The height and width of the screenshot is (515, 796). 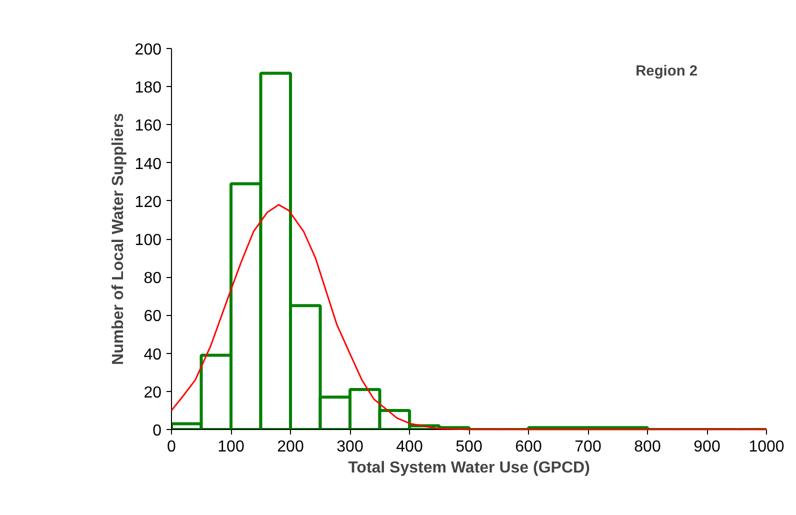 What do you see at coordinates (157, 431) in the screenshot?
I see `y-tick-label: 0` at bounding box center [157, 431].